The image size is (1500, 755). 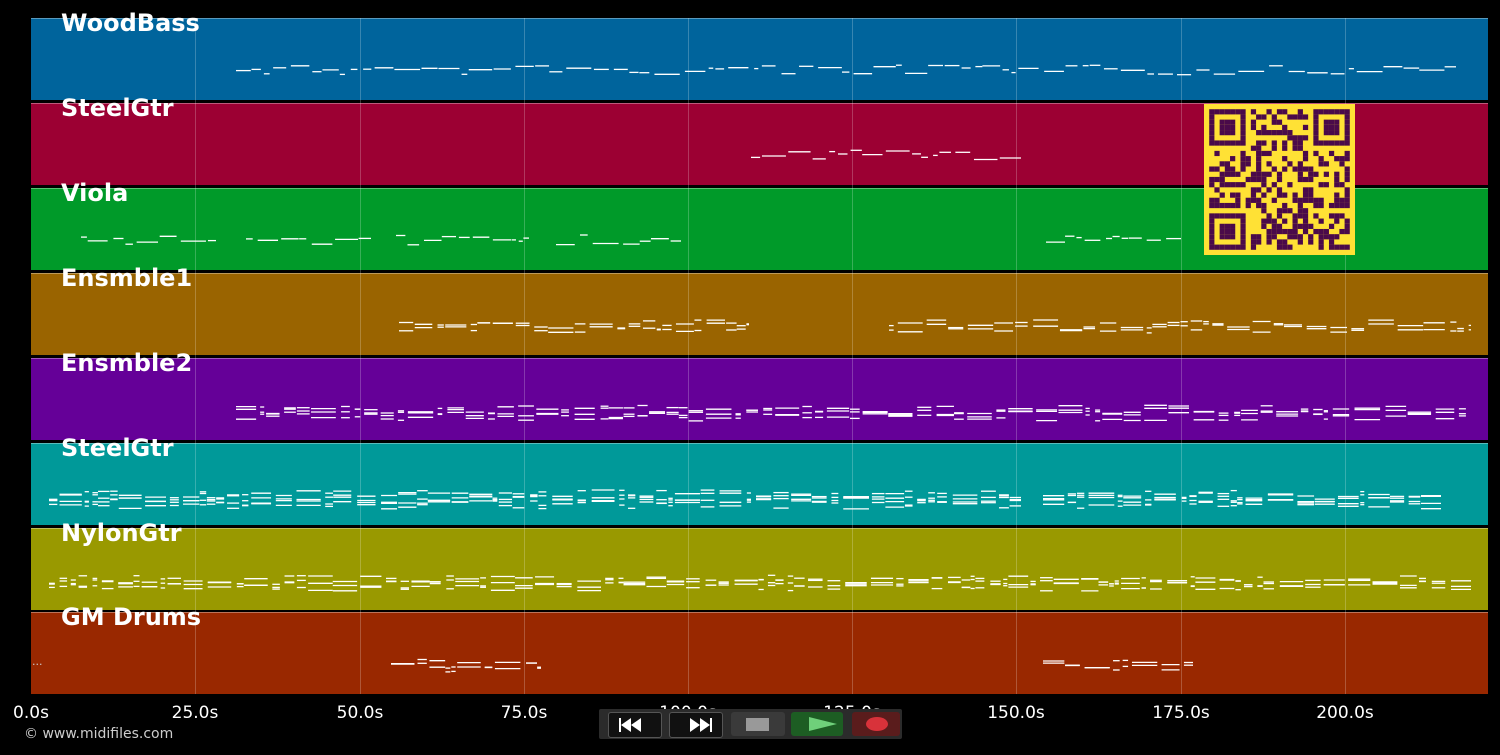 What do you see at coordinates (758, 724) in the screenshot?
I see `stop-button` at bounding box center [758, 724].